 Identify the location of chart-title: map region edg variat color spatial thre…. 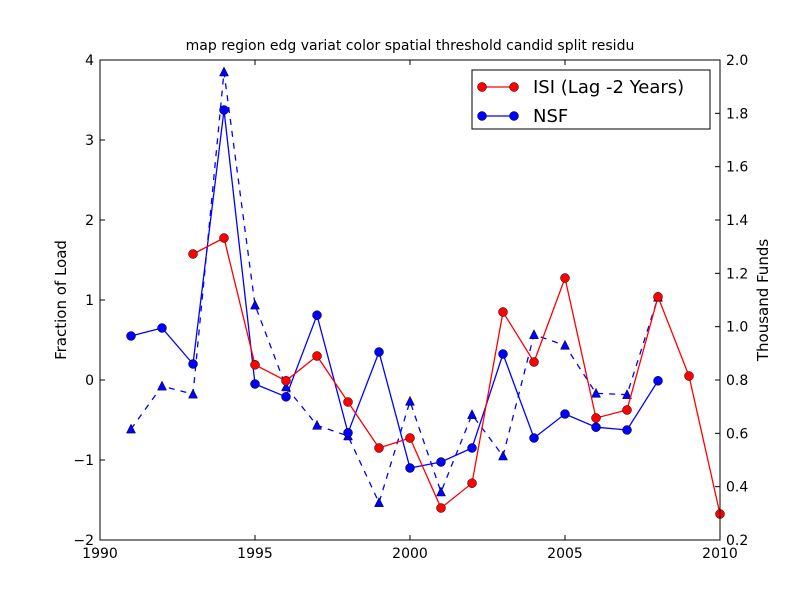
(410, 46).